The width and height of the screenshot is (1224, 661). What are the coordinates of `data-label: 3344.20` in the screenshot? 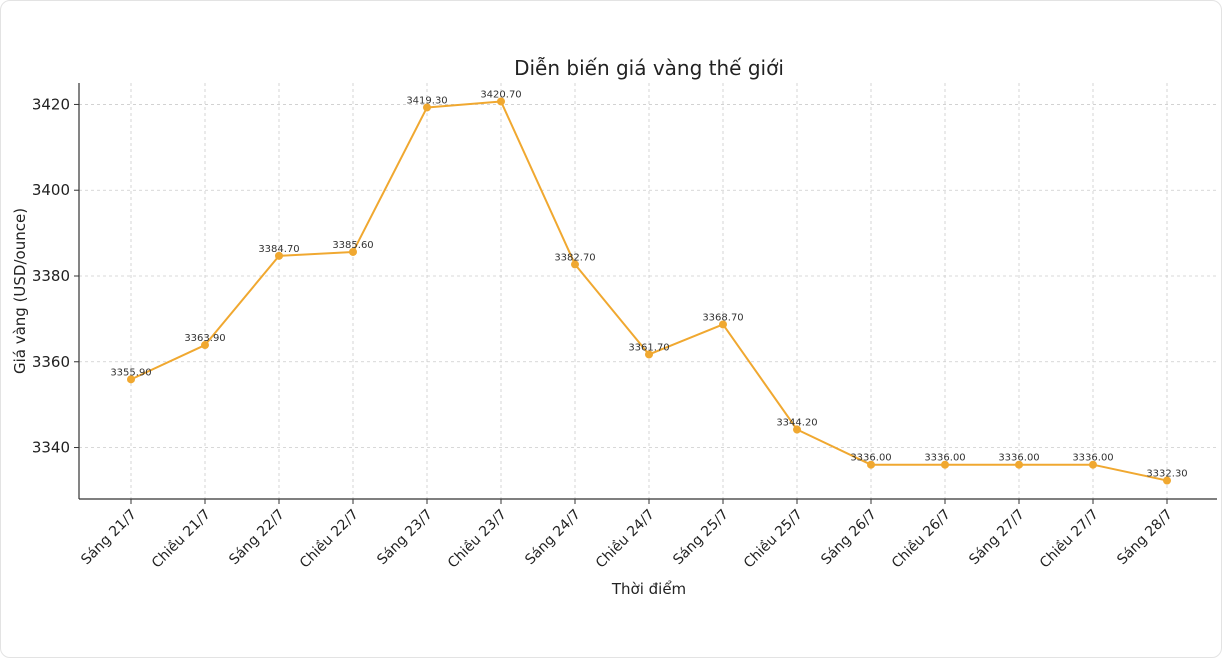 It's located at (796, 423).